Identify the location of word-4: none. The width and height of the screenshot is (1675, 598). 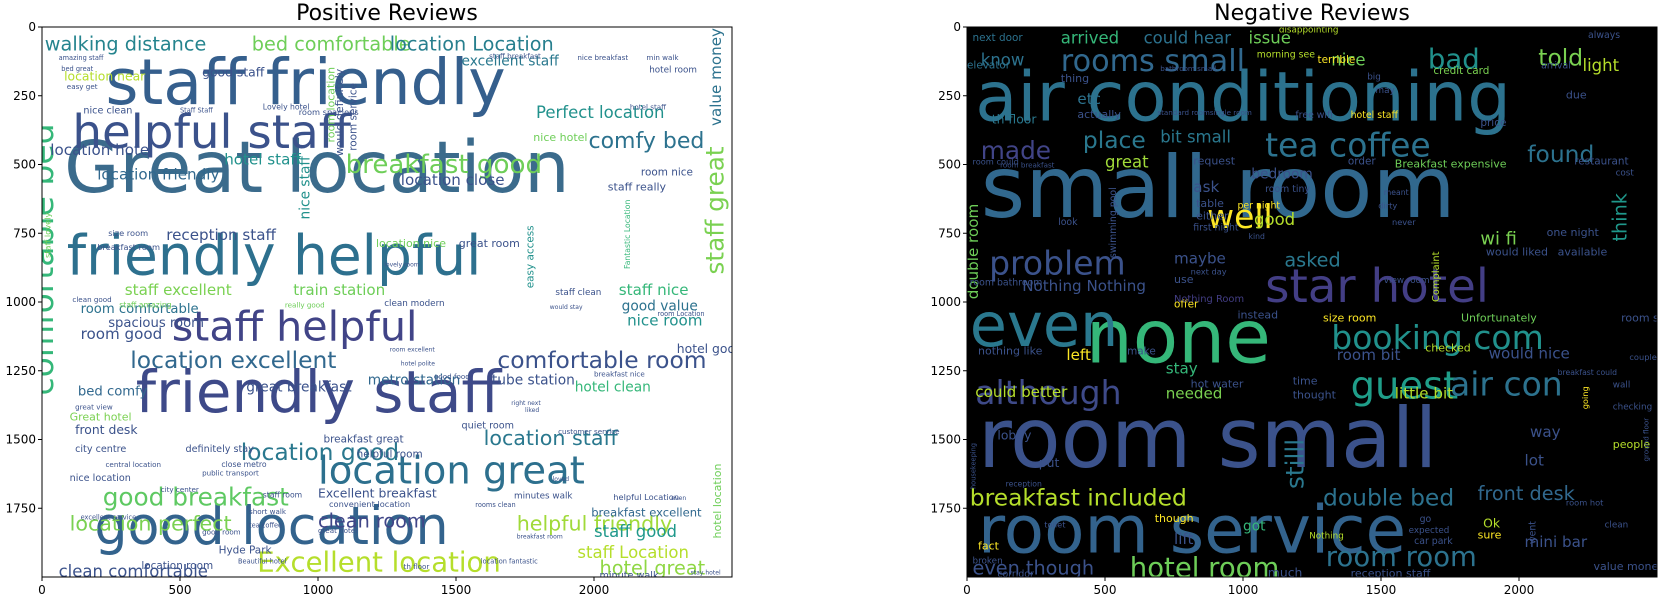
(1178, 337).